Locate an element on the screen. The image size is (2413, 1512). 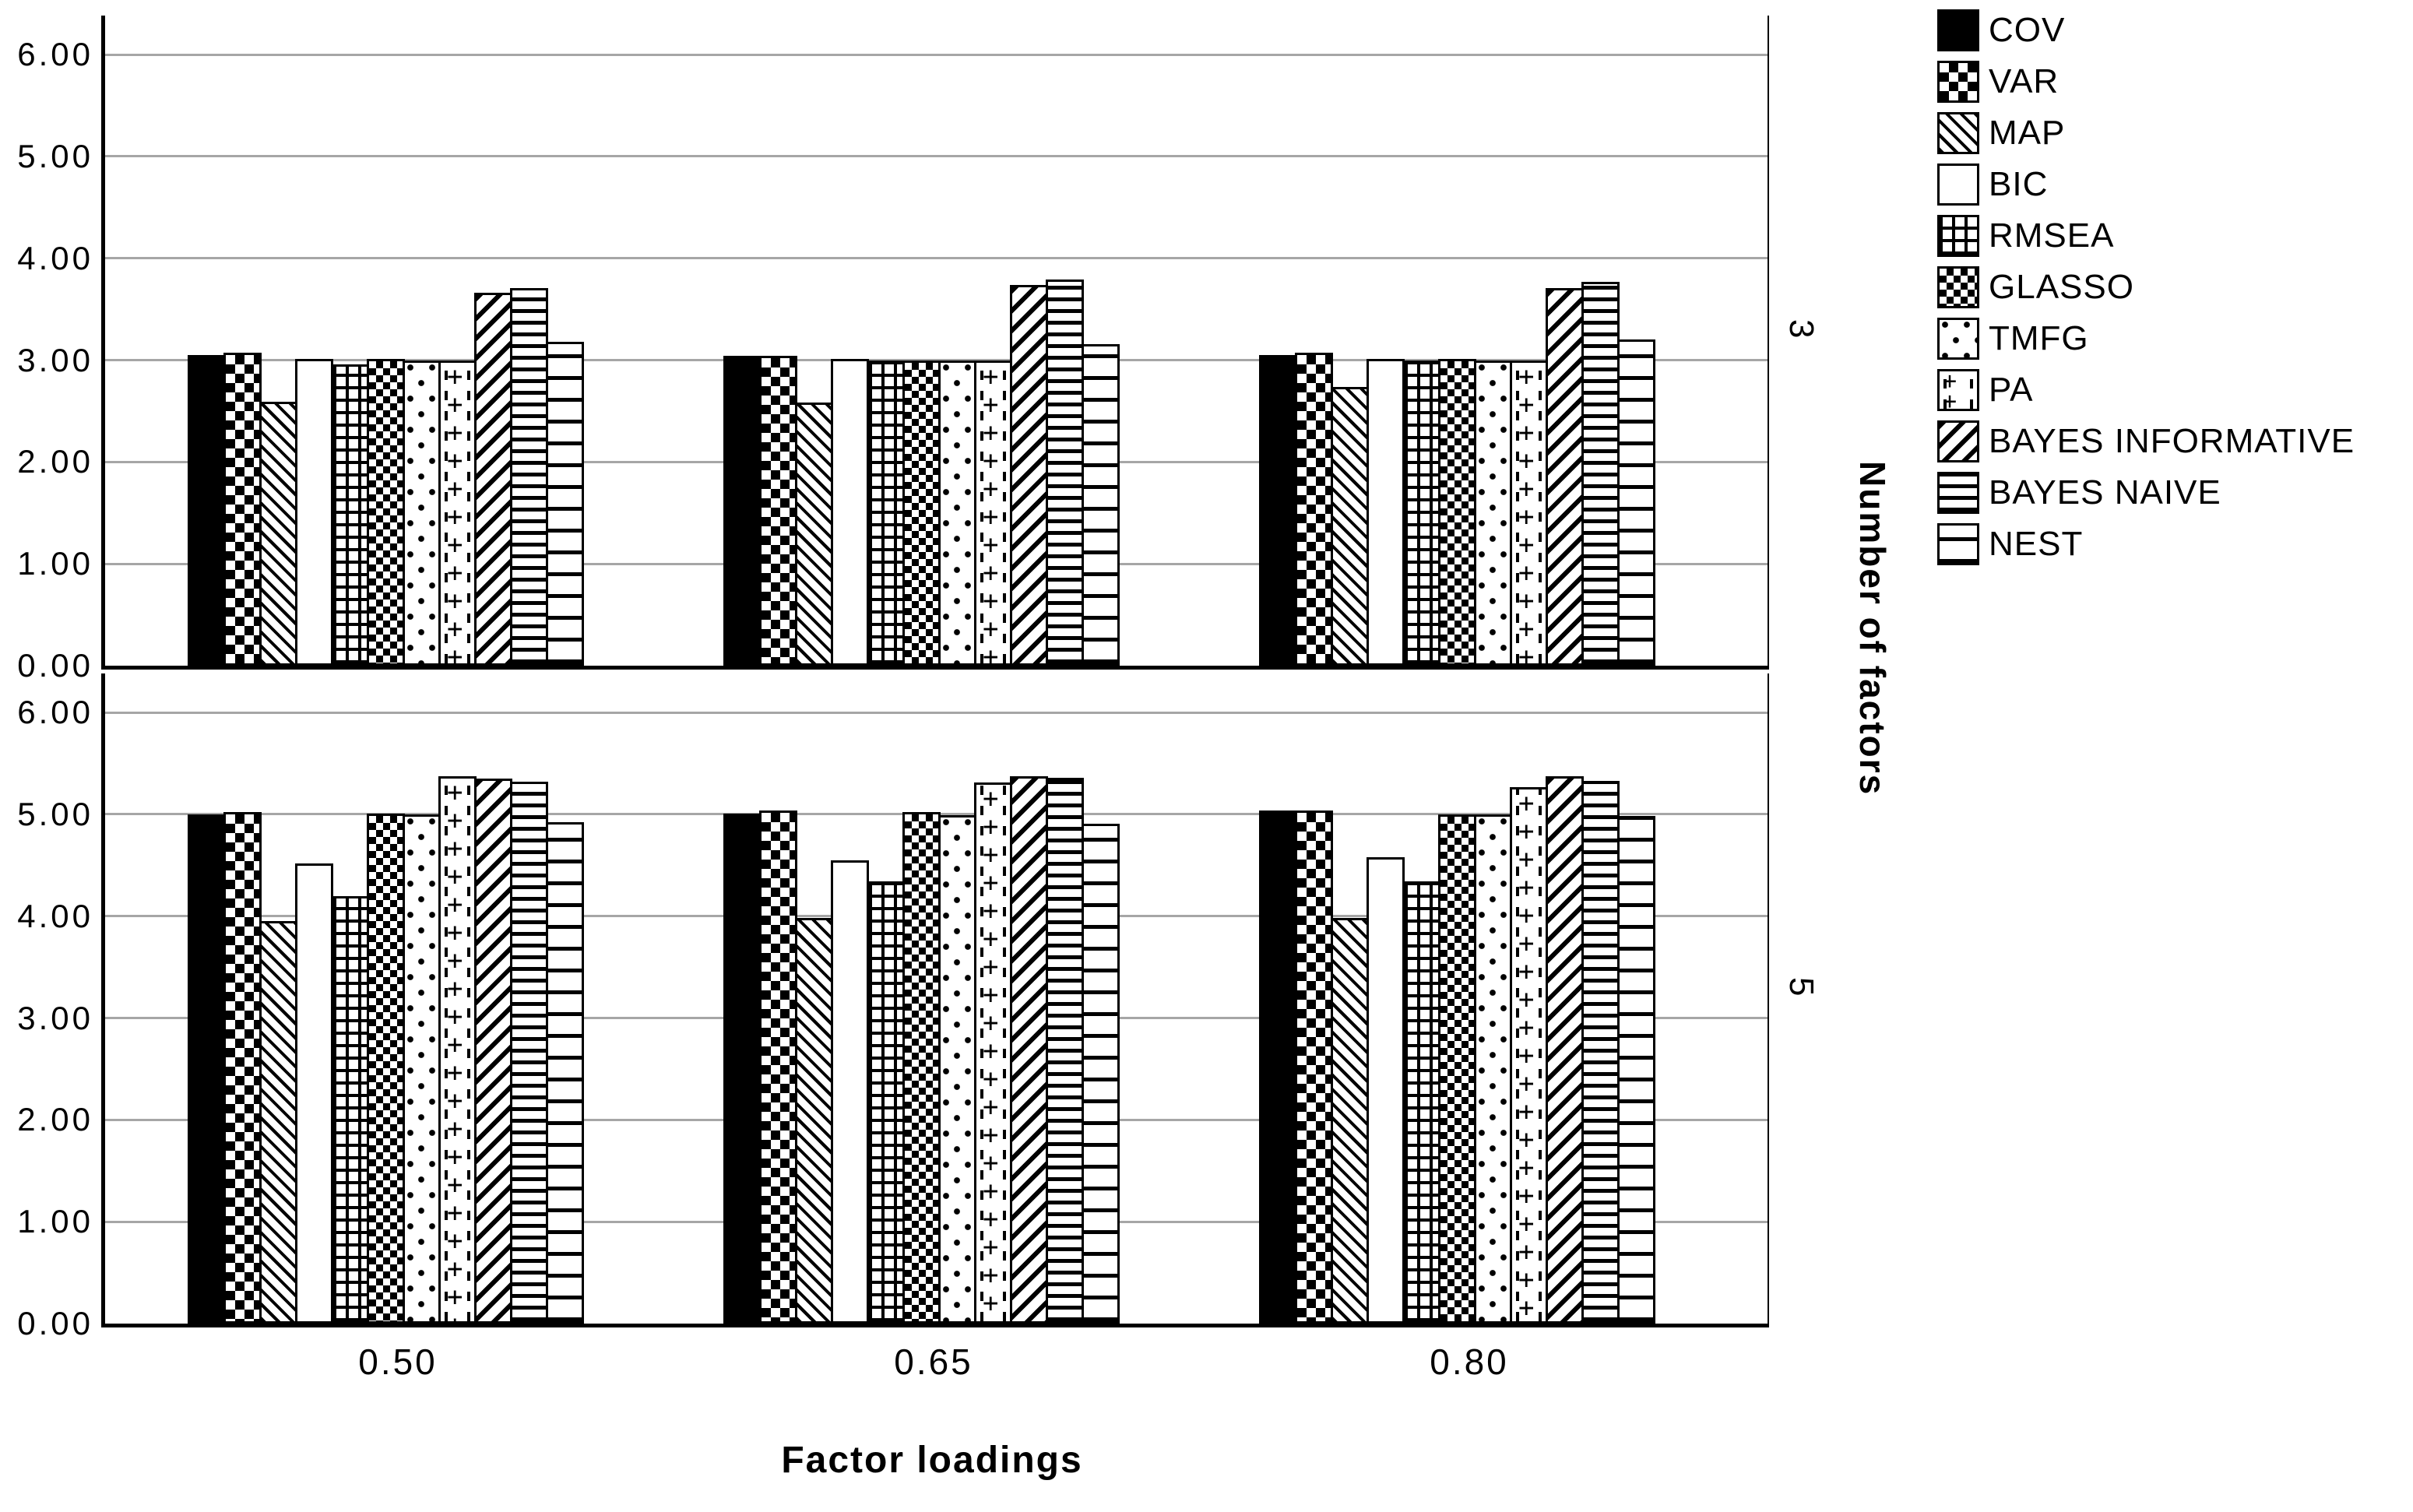
x-tick-label: 0.80 is located at coordinates (1469, 1361).